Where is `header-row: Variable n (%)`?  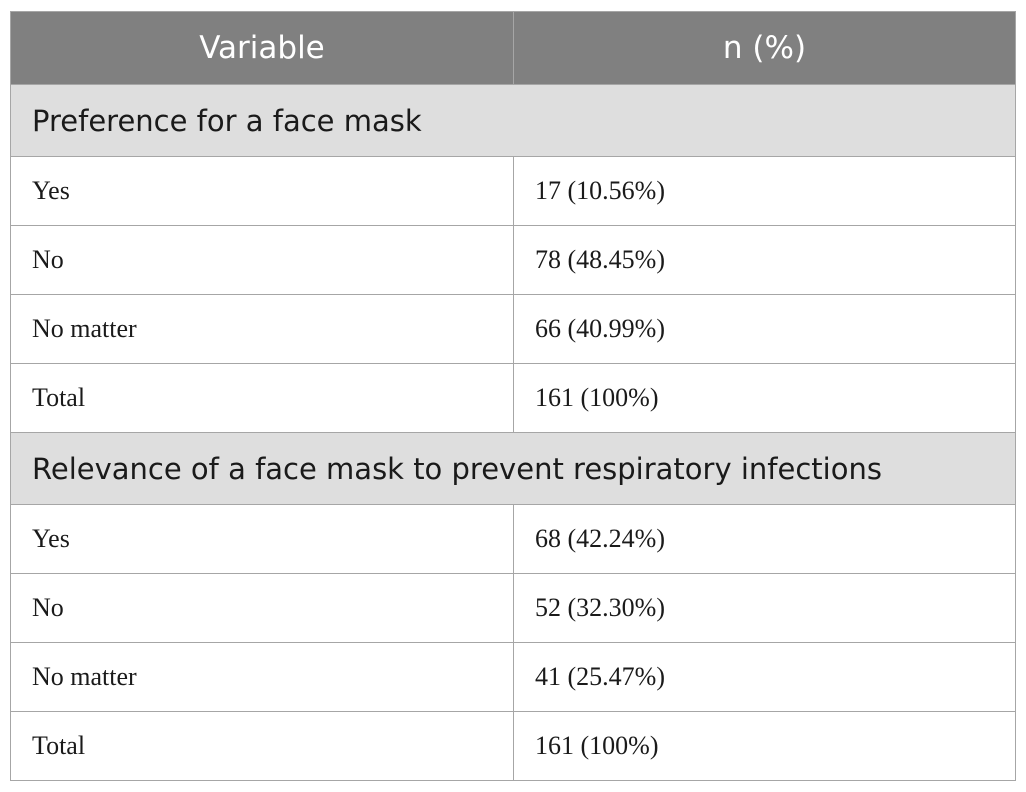
header-row: Variable n (%) is located at coordinates (513, 48).